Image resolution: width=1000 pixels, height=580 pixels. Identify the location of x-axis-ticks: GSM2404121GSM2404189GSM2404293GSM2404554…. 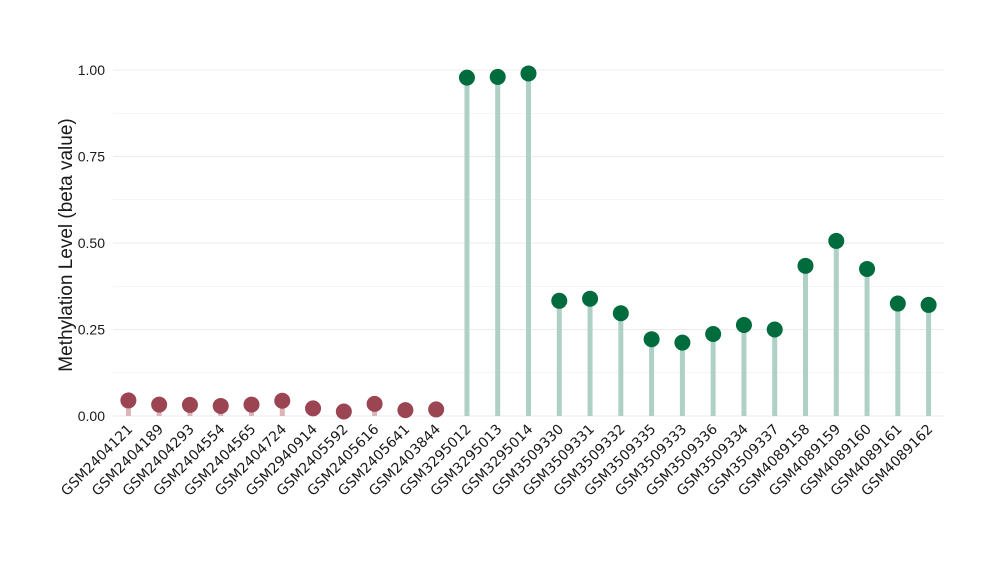
(497, 460).